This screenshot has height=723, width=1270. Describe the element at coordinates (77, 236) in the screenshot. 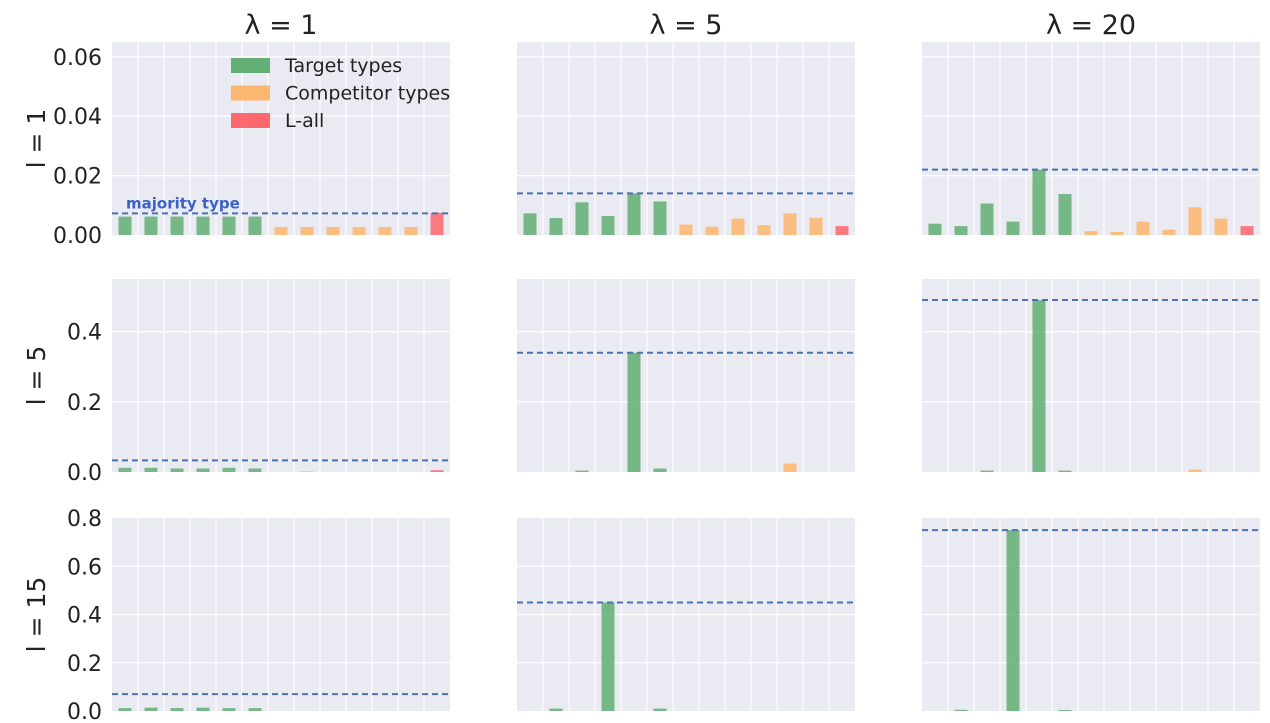

I see `y-tick-label: 0.00` at that location.